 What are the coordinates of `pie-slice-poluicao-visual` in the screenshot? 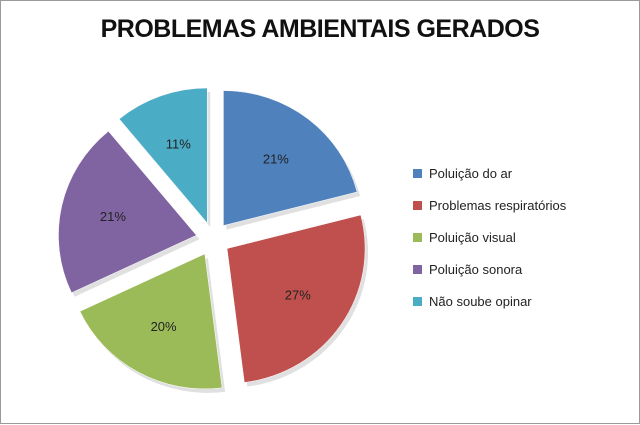 It's located at (151, 321).